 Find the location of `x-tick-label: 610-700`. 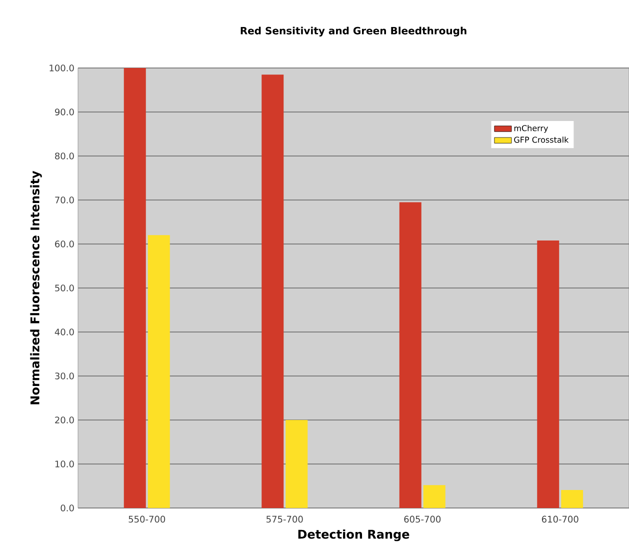

x-tick-label: 610-700 is located at coordinates (560, 519).